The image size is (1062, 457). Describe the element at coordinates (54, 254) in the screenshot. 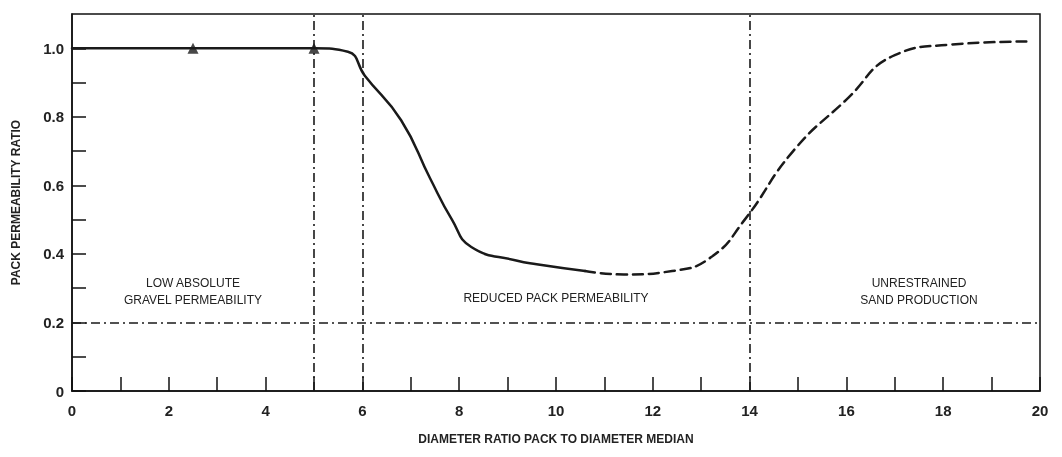

I see `y-tick-label: 0.4` at that location.